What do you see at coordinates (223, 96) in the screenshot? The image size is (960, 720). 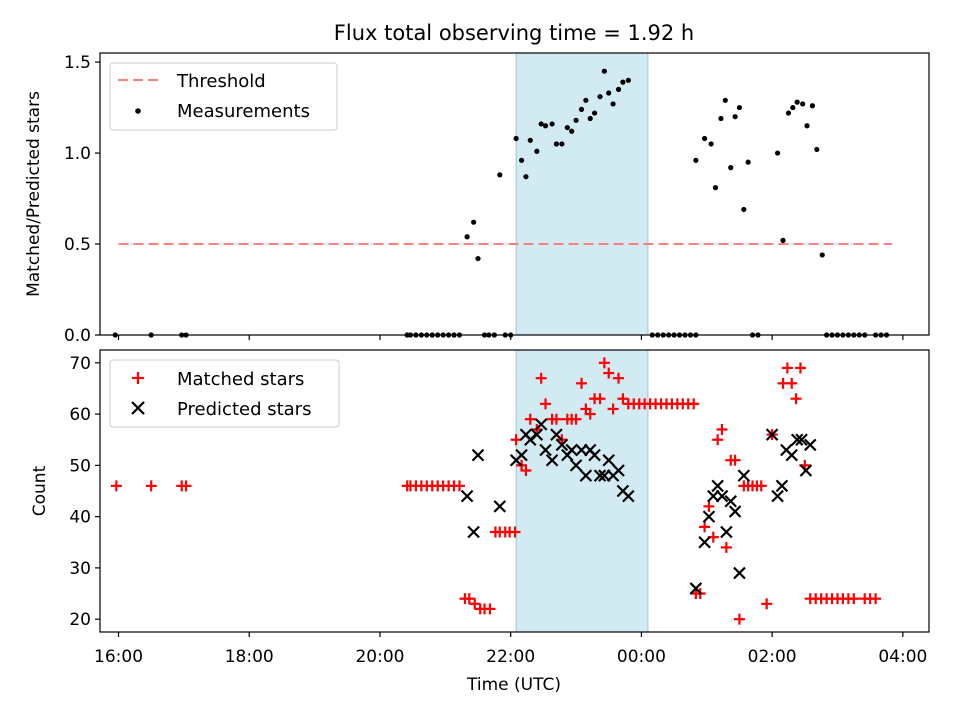 I see `top-legend-box` at bounding box center [223, 96].